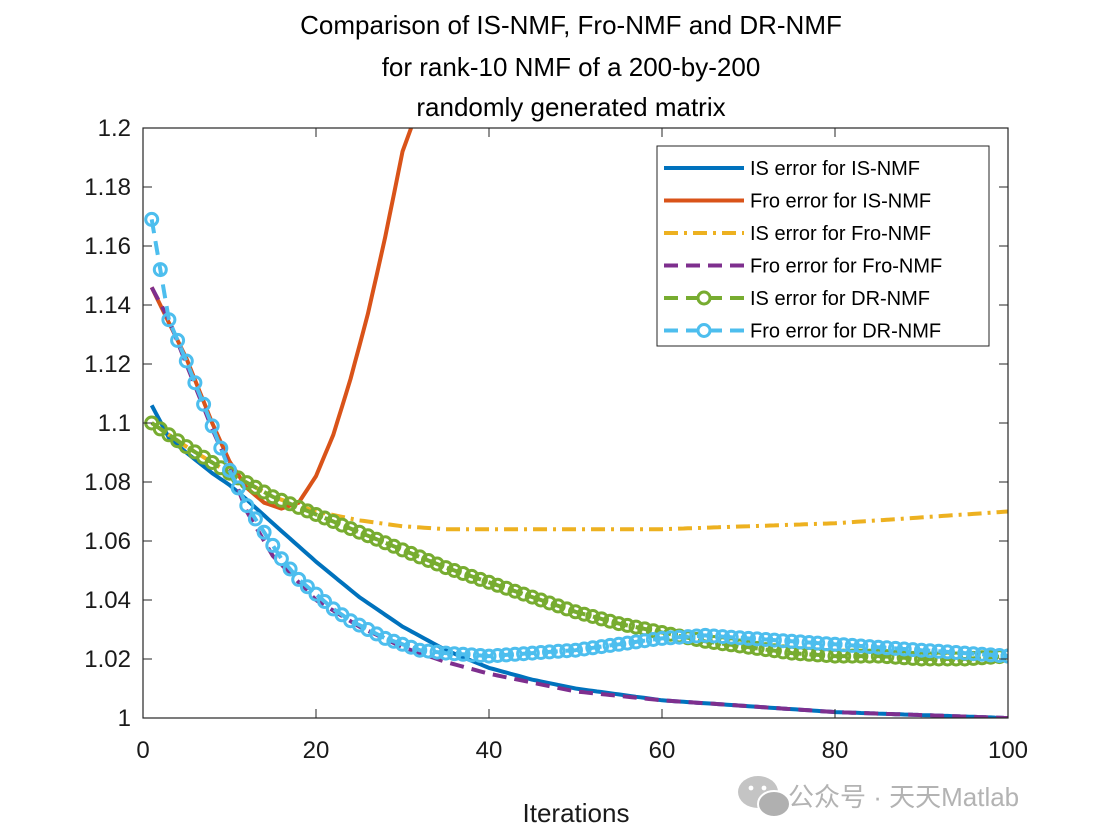  What do you see at coordinates (835, 750) in the screenshot?
I see `x-tick-label: 80` at bounding box center [835, 750].